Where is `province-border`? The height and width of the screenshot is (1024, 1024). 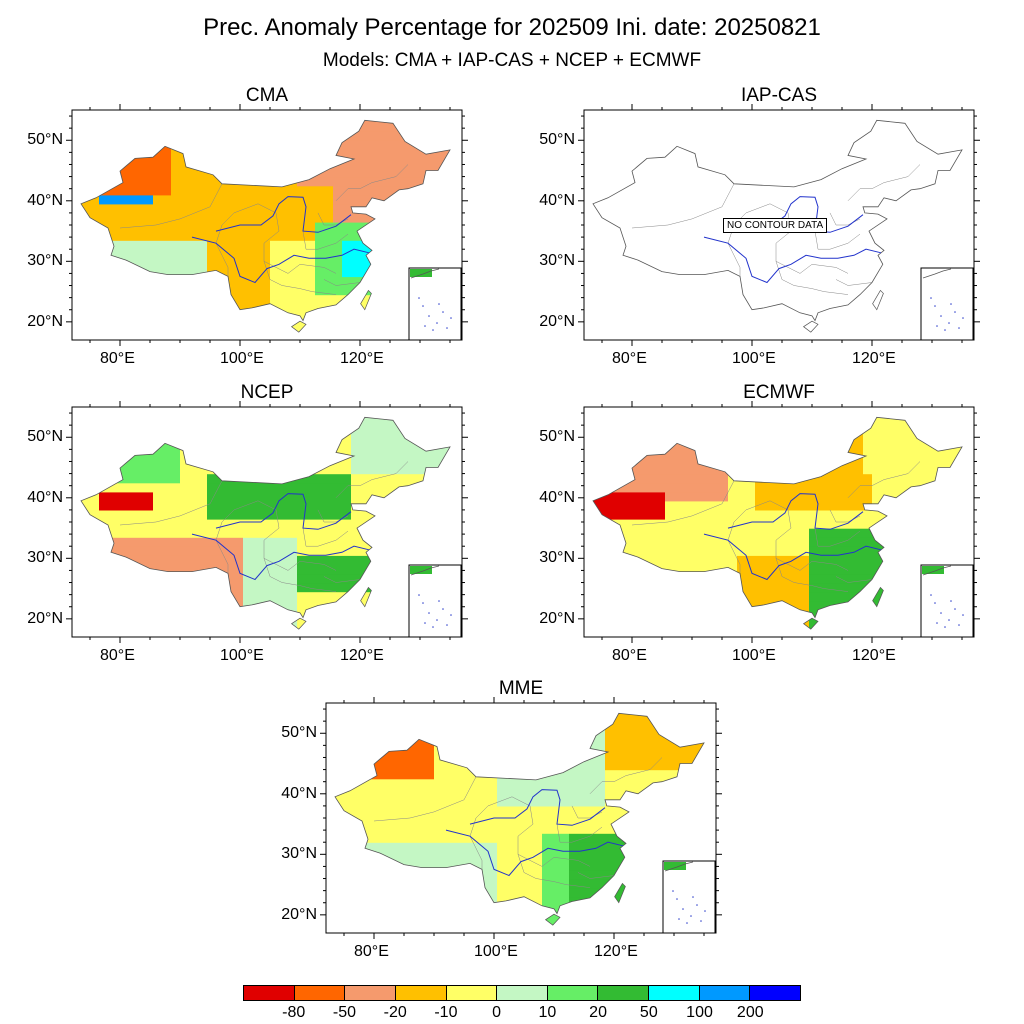
province-border is located at coordinates (237, 520).